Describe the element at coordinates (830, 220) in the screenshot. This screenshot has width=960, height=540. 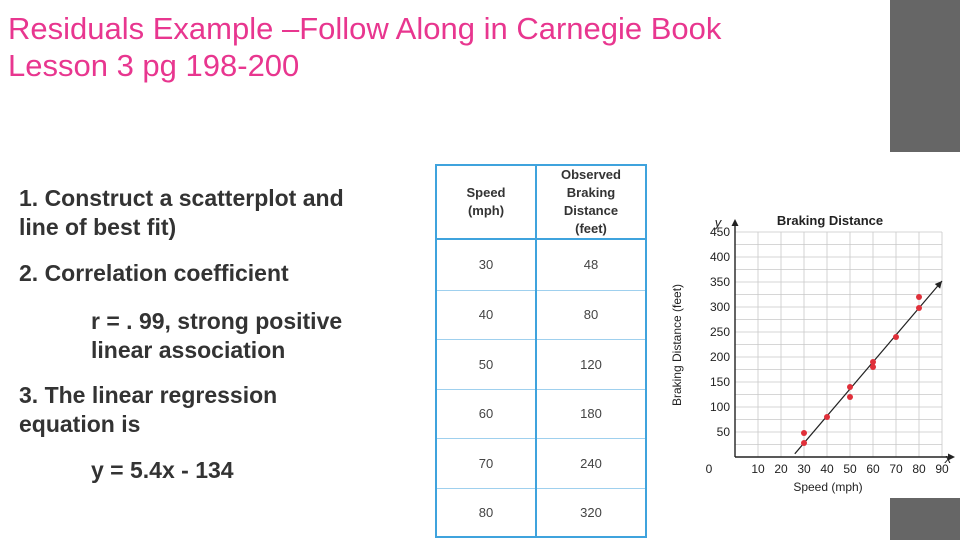
I see `chart-title: Braking Distance` at that location.